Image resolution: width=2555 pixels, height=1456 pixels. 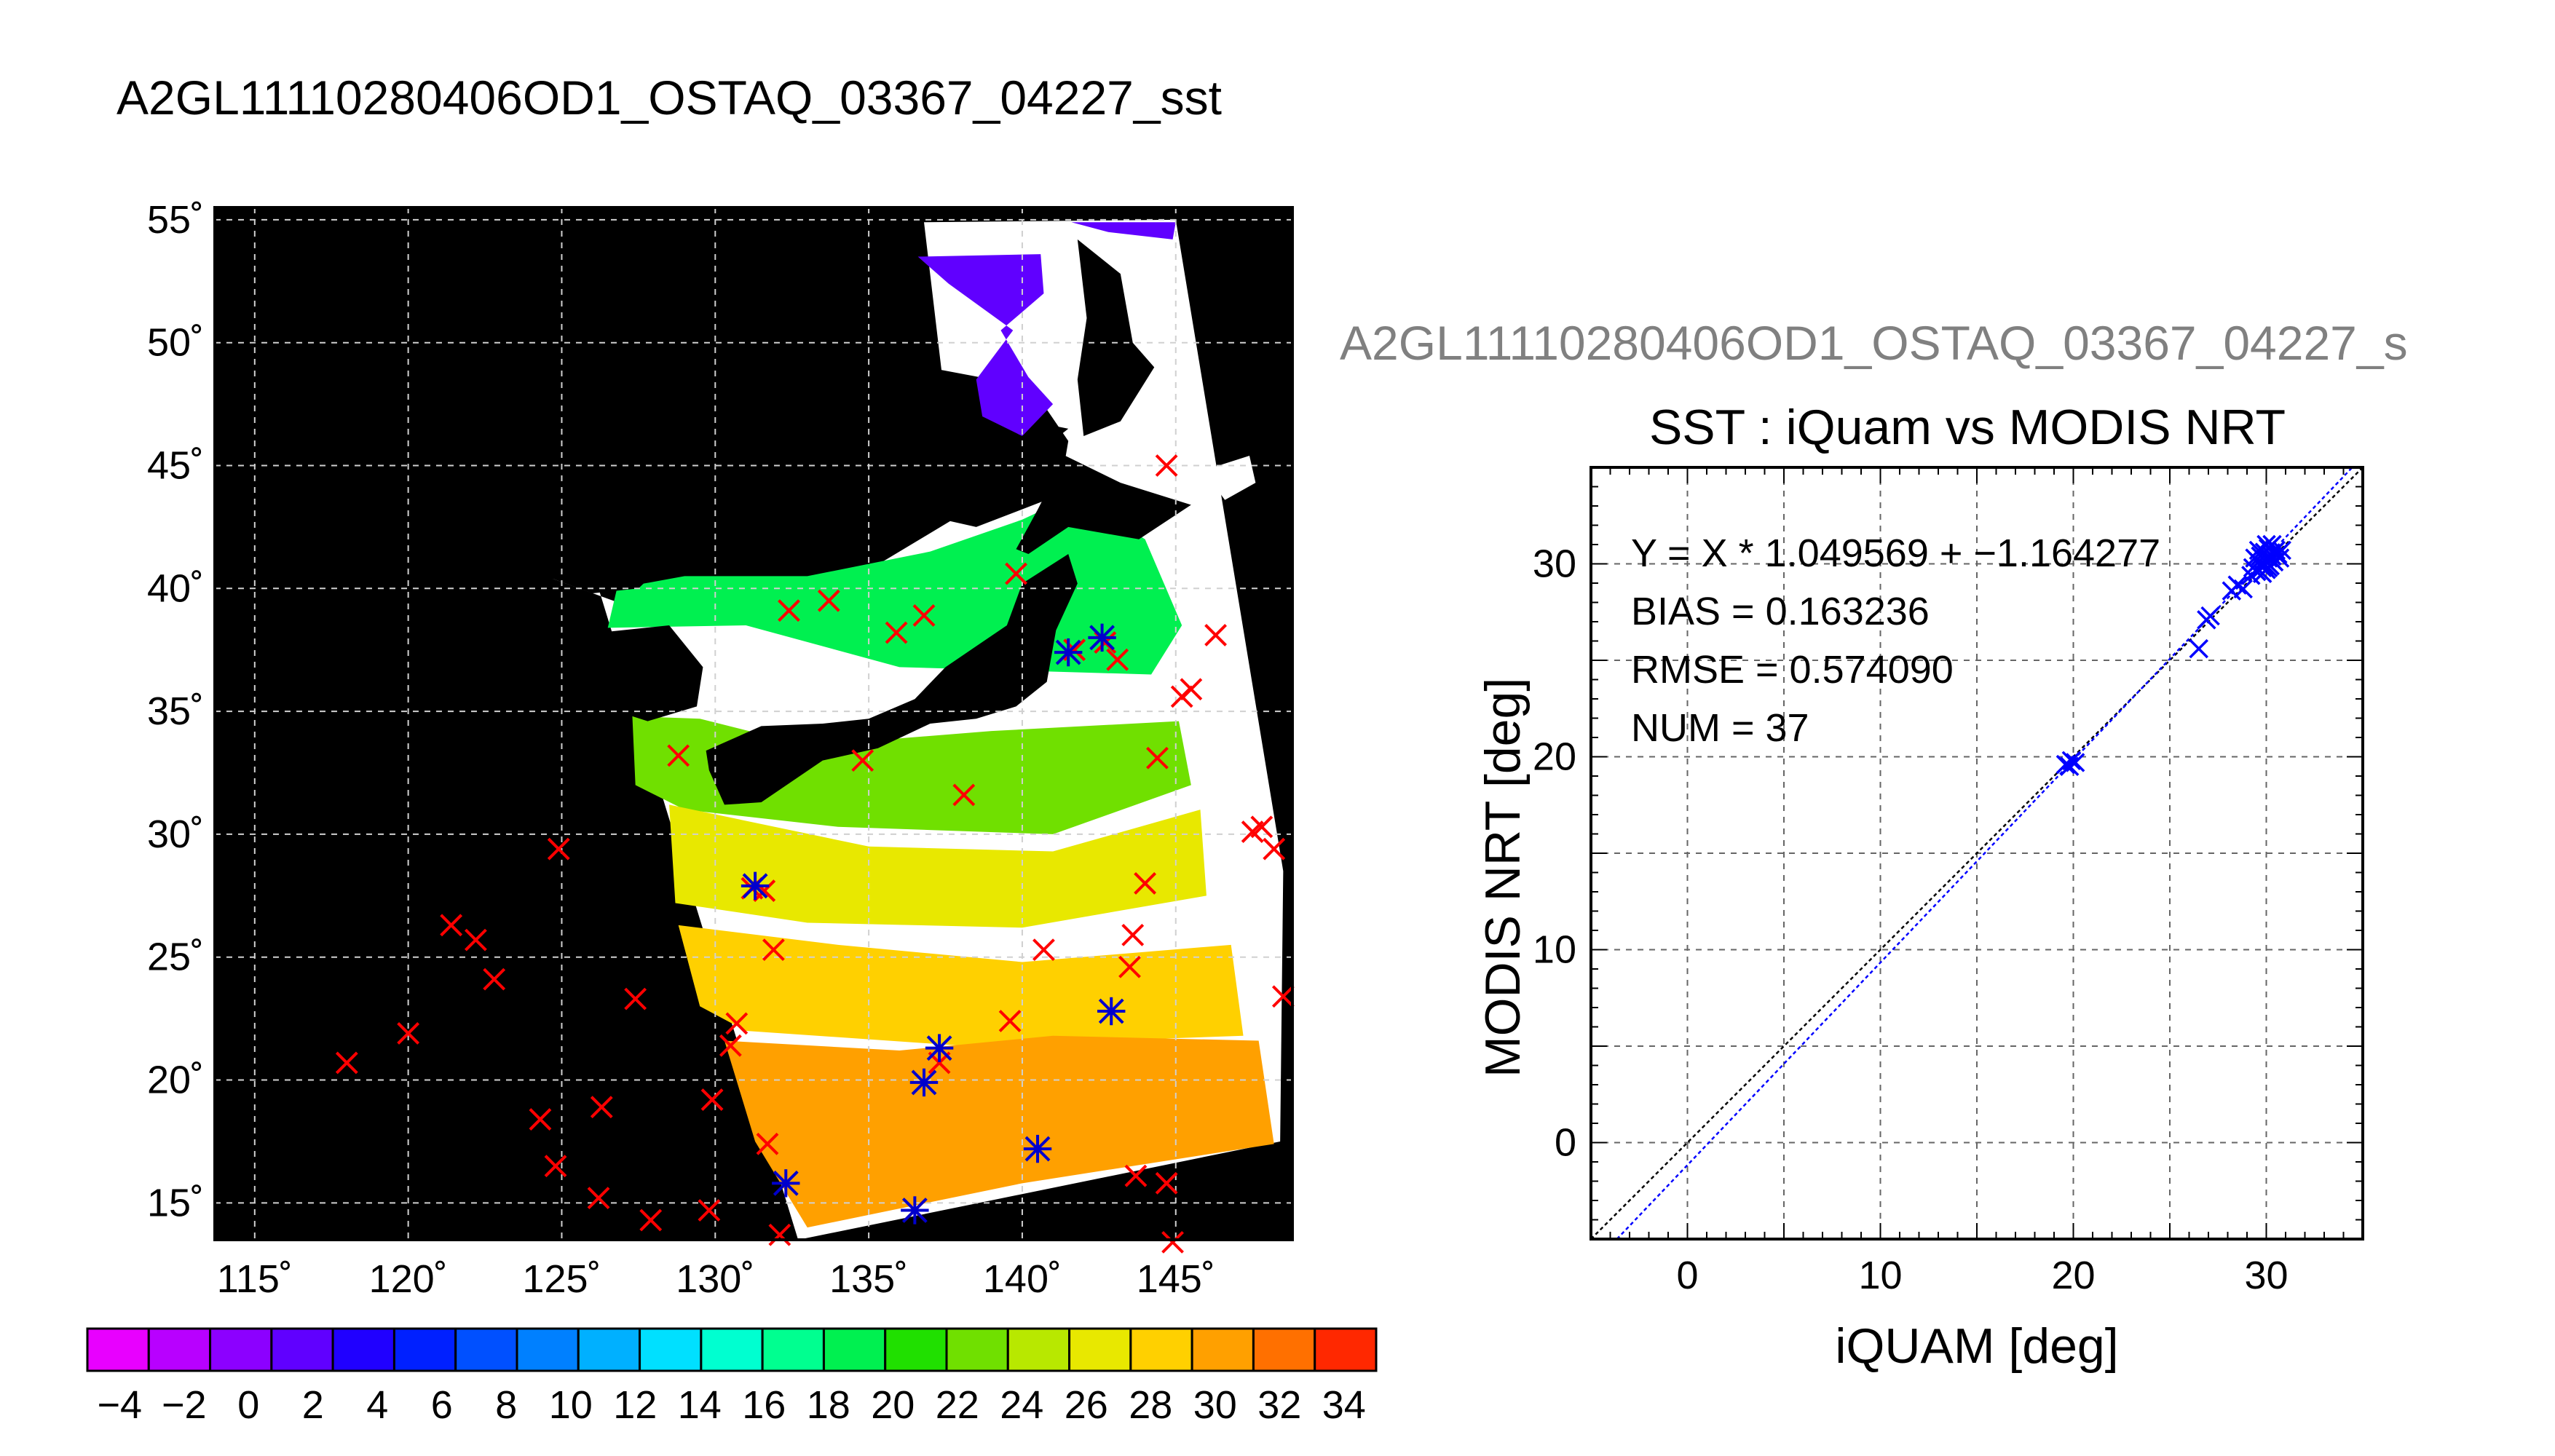 I want to click on scatter-title: SST : iQuam vs MODIS NRT, so click(x=1967, y=427).